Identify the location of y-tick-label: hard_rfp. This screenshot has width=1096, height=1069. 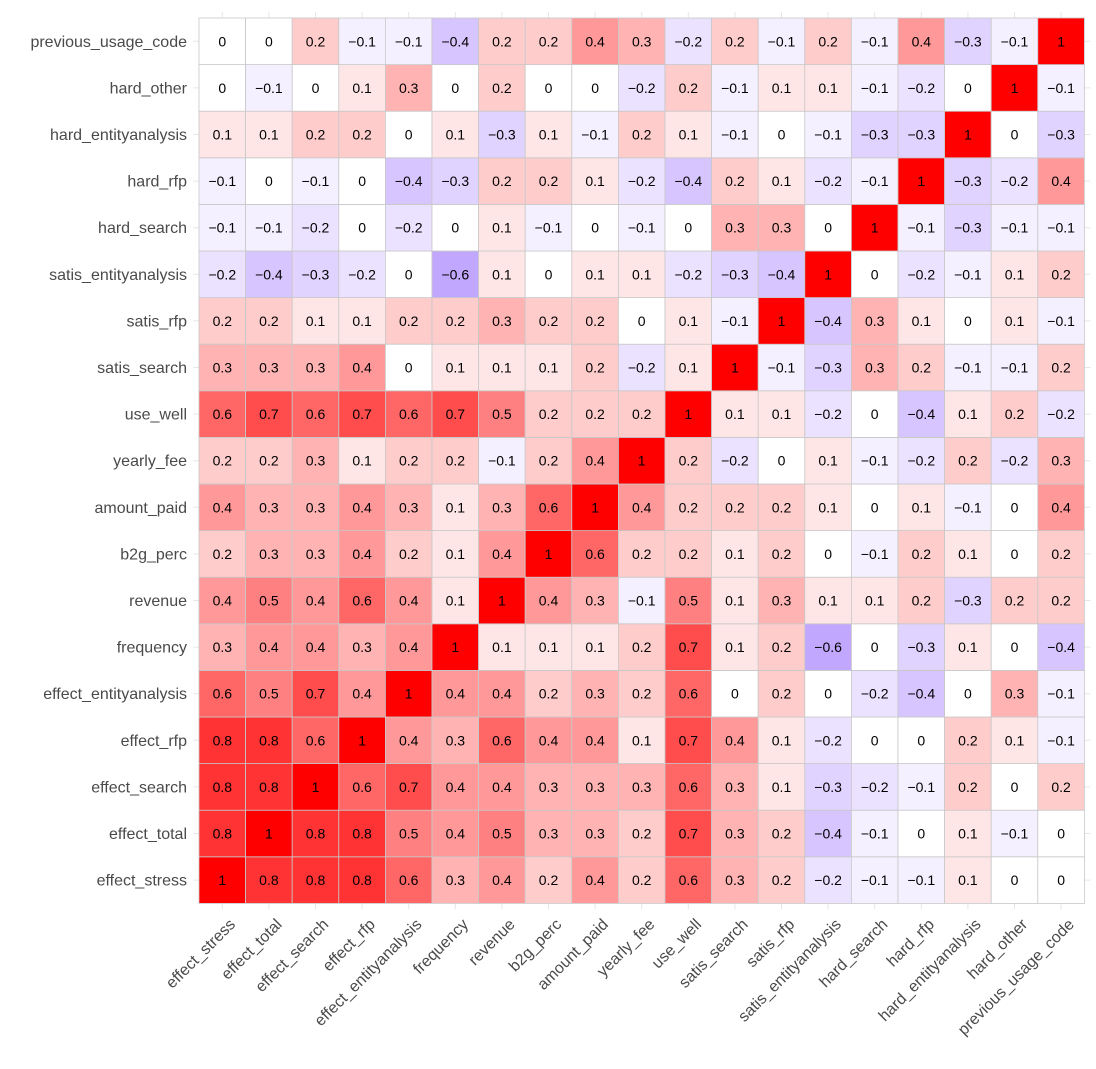
(157, 182).